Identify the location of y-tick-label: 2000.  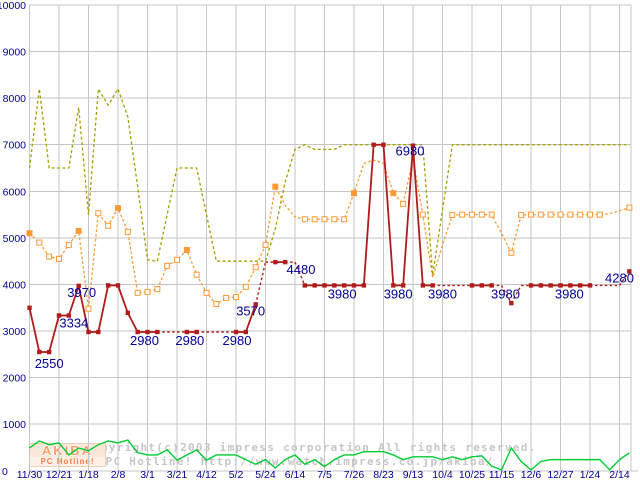
(15, 379).